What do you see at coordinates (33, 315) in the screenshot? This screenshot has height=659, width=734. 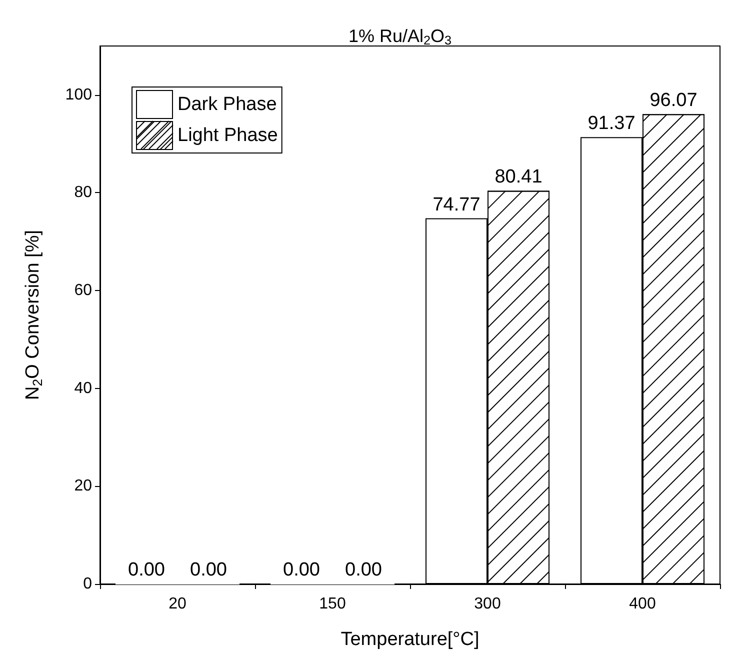 I see `y-axis-title: N2O Conversion [%]` at bounding box center [33, 315].